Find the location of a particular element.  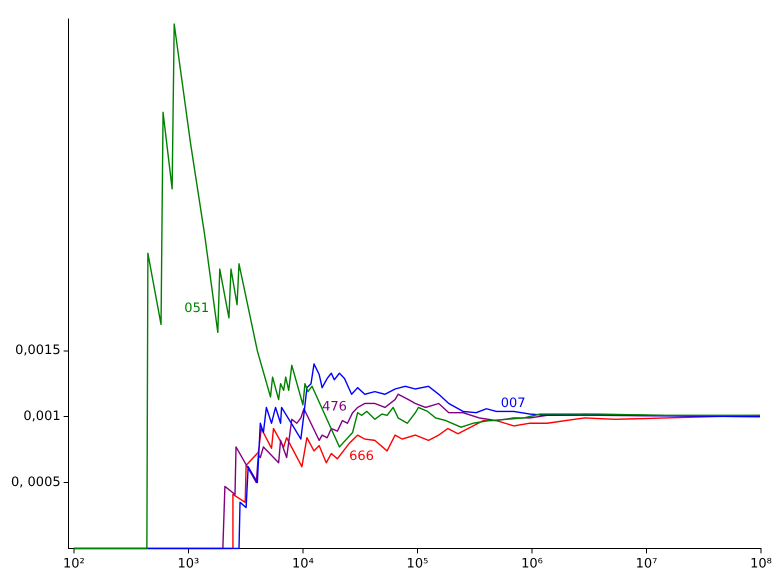

y-tick-label: 0,0015 is located at coordinates (38, 350).